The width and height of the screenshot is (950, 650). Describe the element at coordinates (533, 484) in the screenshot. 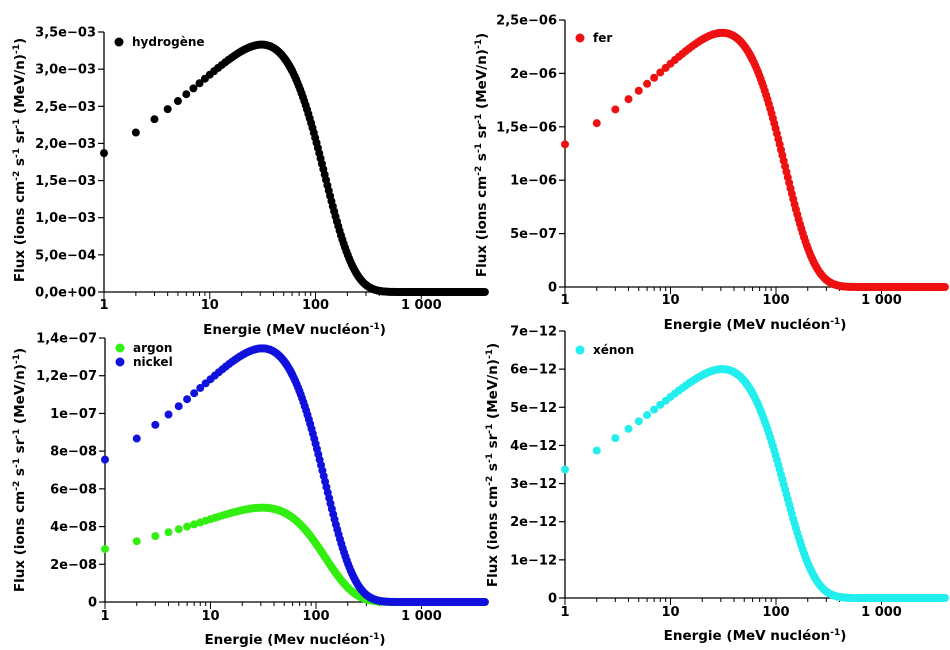

I see `y-tick-label: 3e−12` at that location.